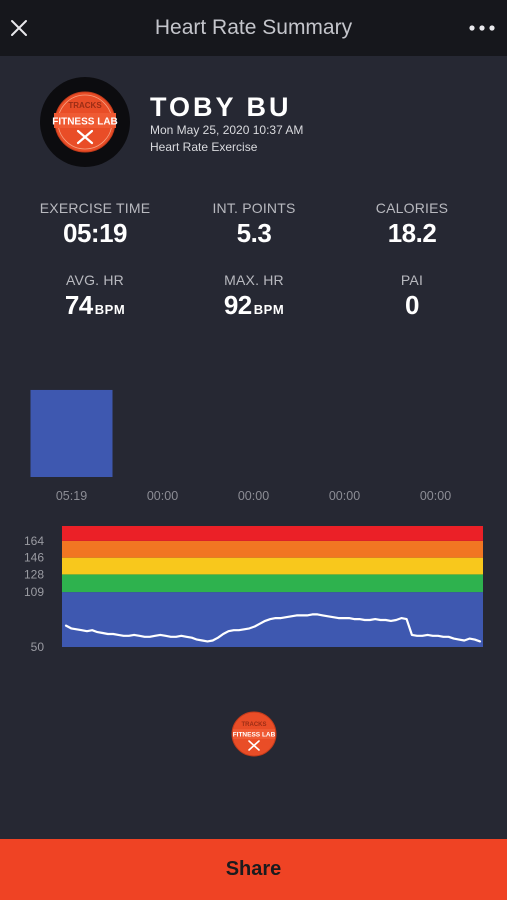 This screenshot has width=507, height=900. Describe the element at coordinates (240, 446) in the screenshot. I see `intensity-bar-chart: 05:19 00:00 00:00 00:00 00:00` at that location.